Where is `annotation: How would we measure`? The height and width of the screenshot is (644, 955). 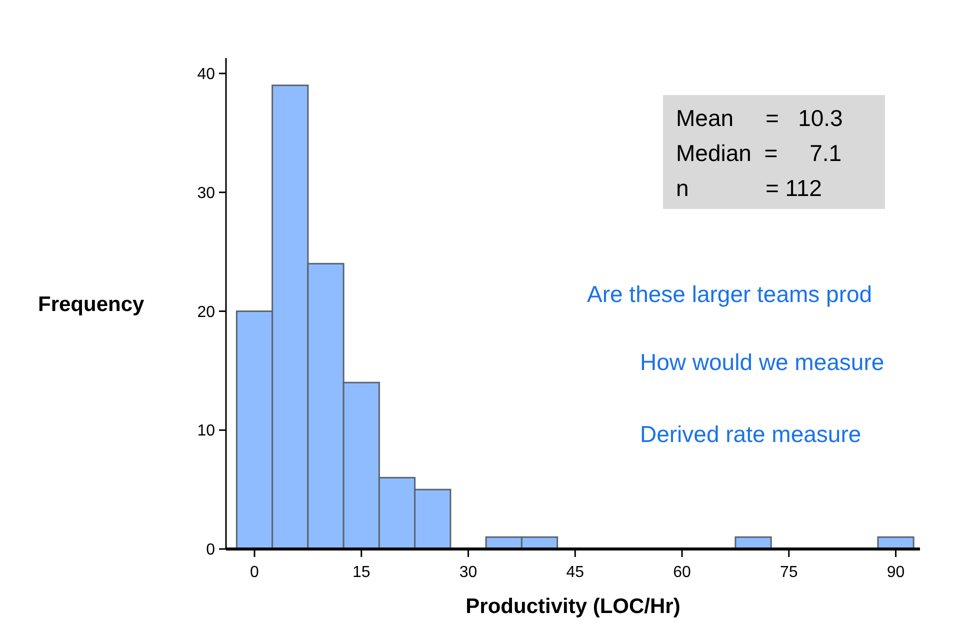
annotation: How would we measure is located at coordinates (762, 362).